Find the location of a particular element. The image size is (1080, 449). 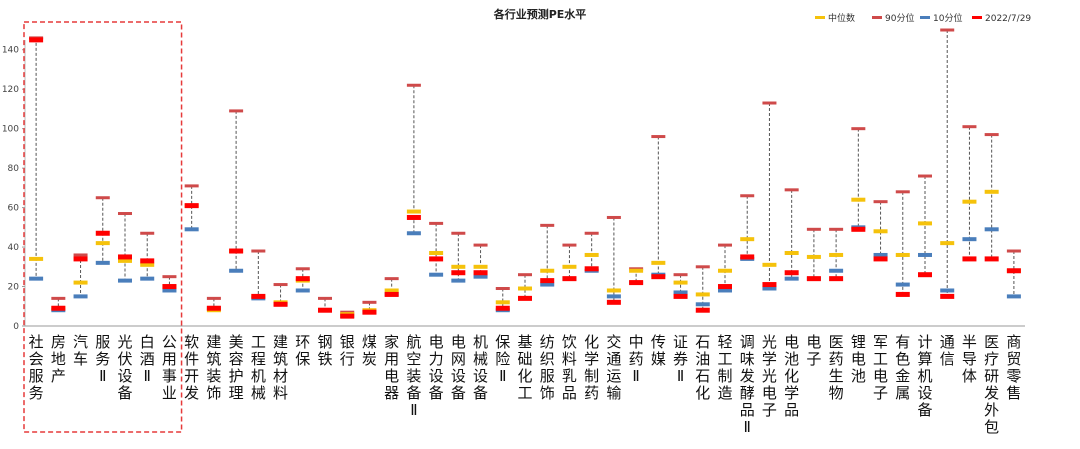

y-tick-label: 0 is located at coordinates (16, 327).